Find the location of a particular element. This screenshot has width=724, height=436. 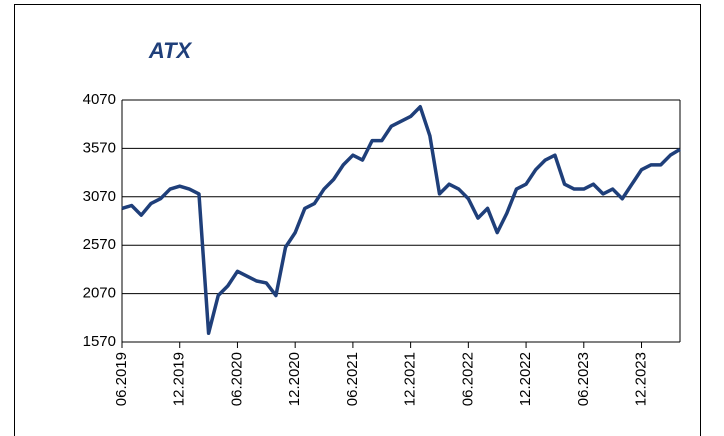

y-tick-label: 1570 is located at coordinates (99, 341).